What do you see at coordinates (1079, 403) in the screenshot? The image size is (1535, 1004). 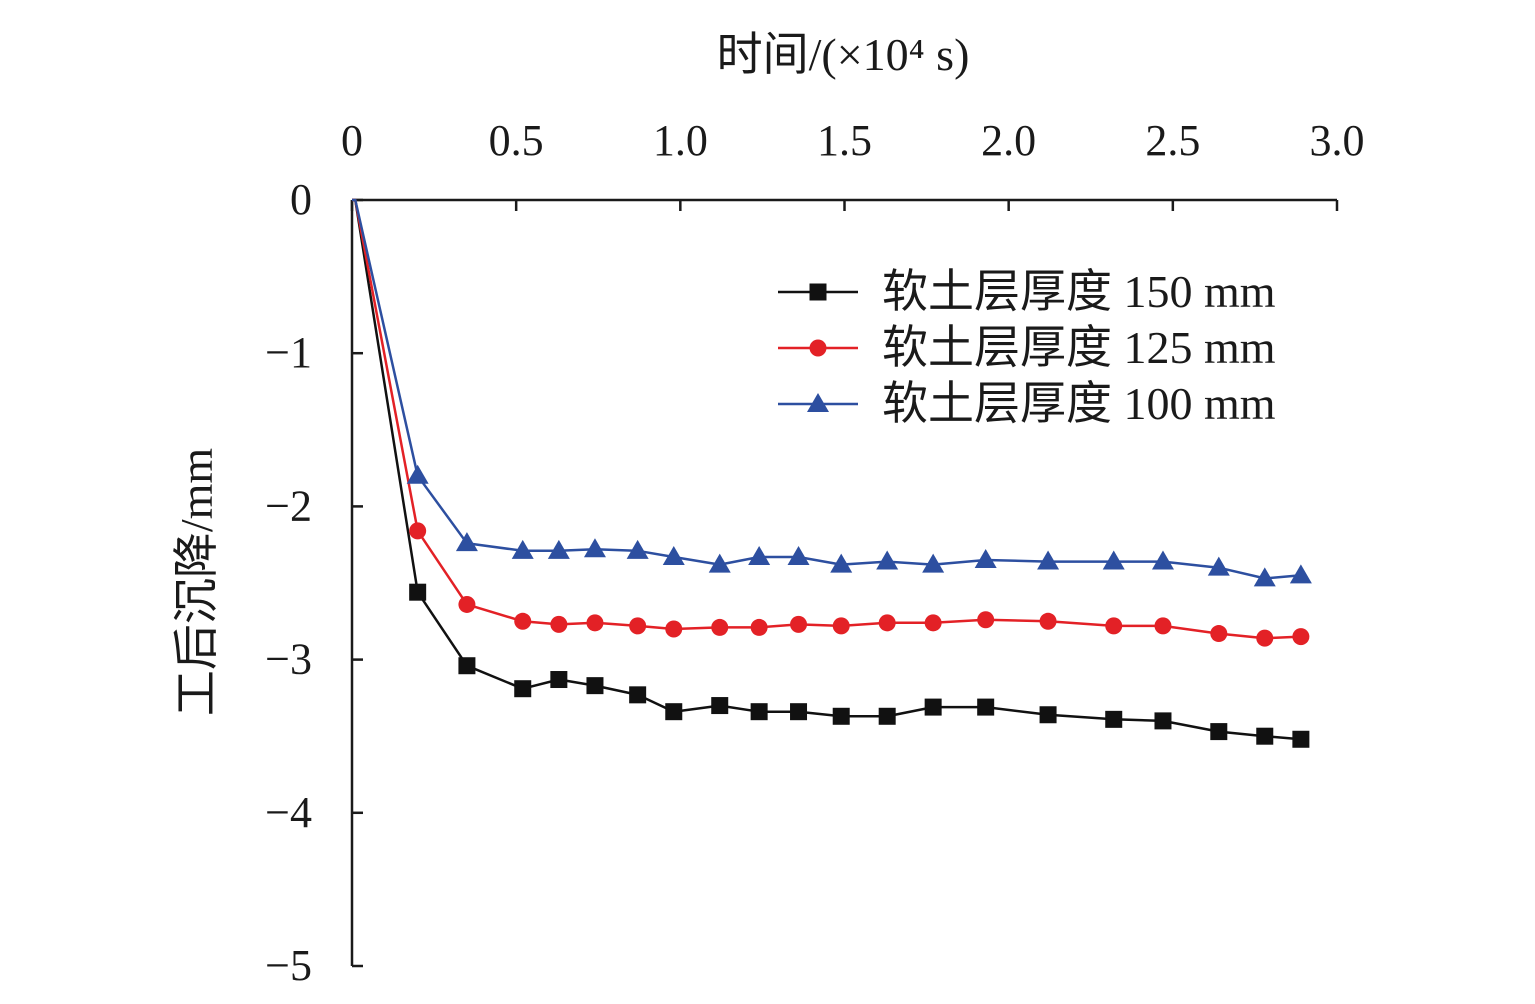 I see `legend-label: 软土层厚度 100 mm` at bounding box center [1079, 403].